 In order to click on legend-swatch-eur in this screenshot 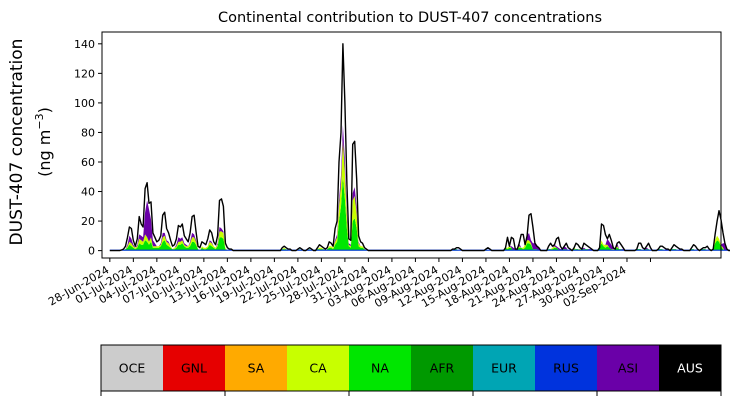, I will do `click(504, 368)`.